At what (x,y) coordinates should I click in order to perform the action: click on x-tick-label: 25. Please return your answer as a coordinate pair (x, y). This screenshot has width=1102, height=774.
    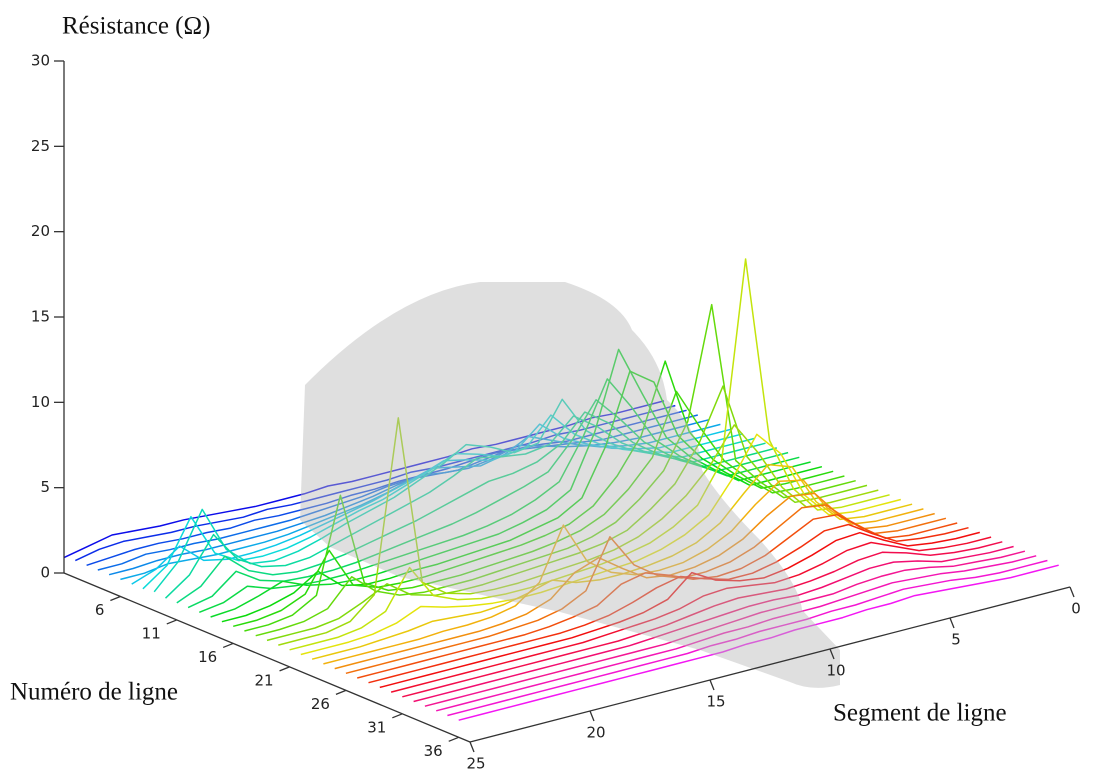
    Looking at the image, I should click on (475, 764).